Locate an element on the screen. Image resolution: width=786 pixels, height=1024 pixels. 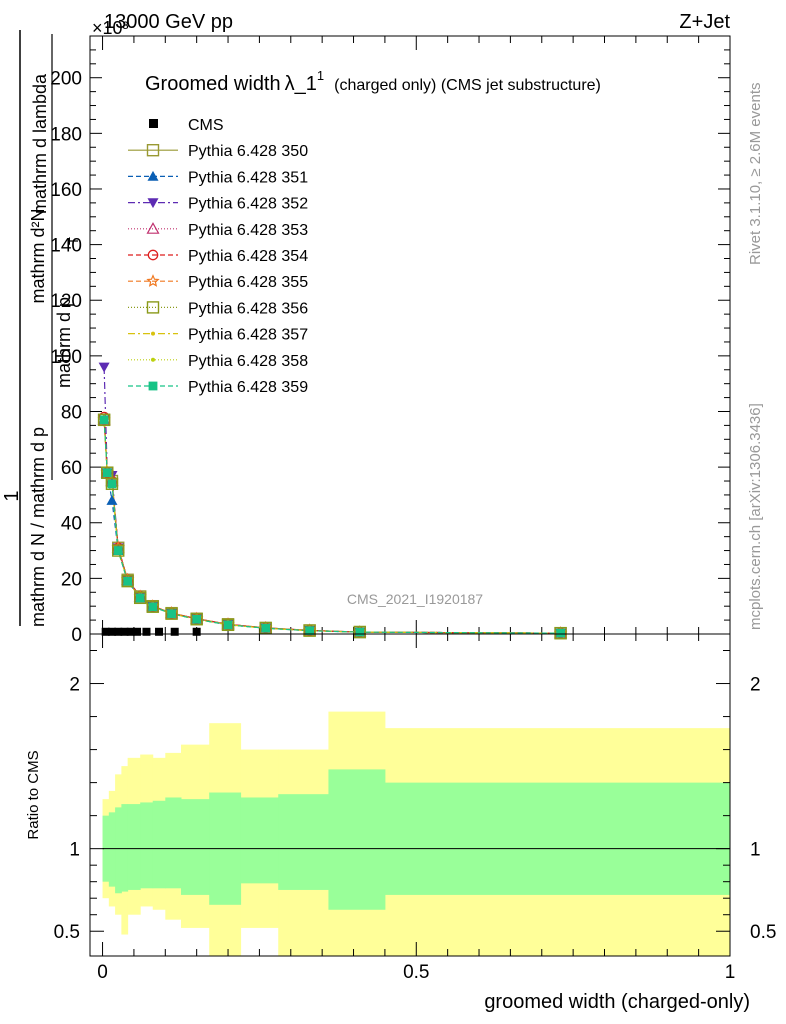
main-y-tick-label: 40 is located at coordinates (71, 524).